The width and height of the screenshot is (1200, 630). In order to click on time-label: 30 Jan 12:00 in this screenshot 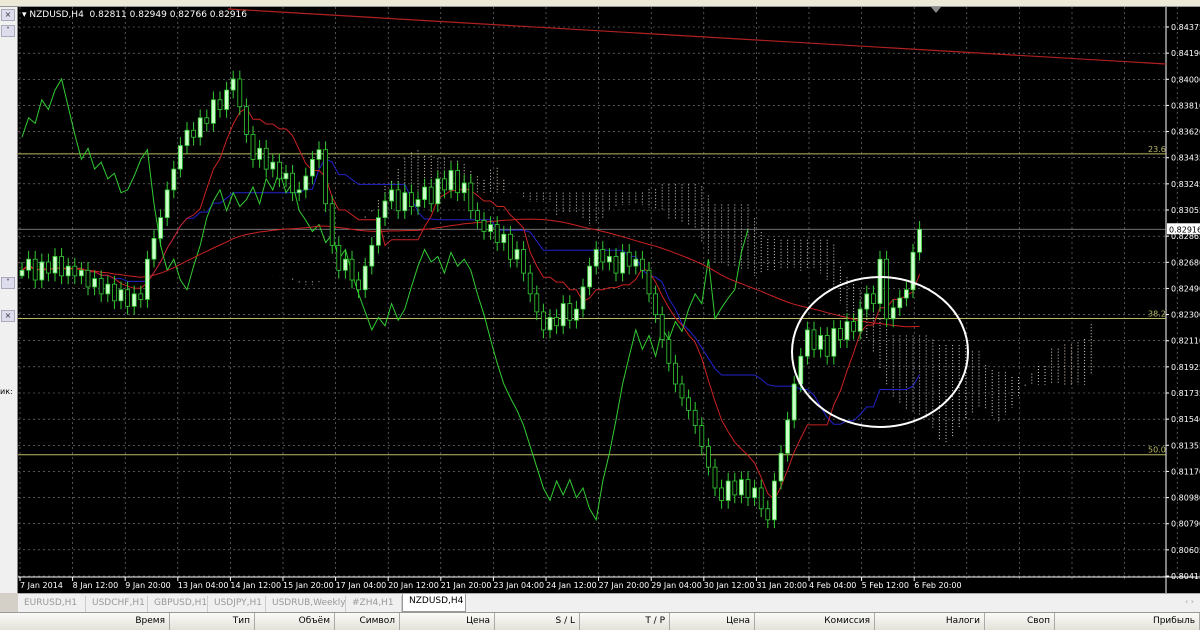, I will do `click(729, 585)`.